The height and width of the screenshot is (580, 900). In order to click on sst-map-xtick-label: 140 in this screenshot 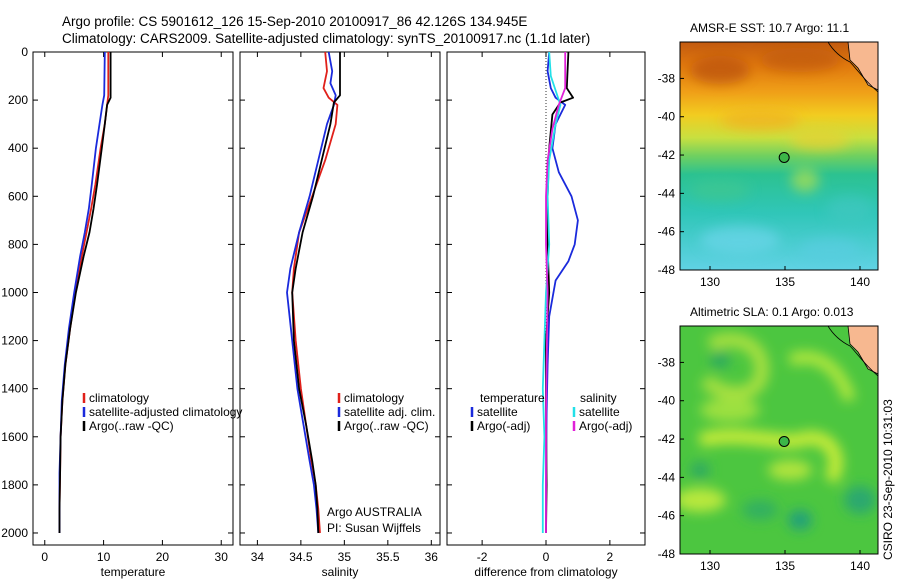, I will do `click(860, 282)`.